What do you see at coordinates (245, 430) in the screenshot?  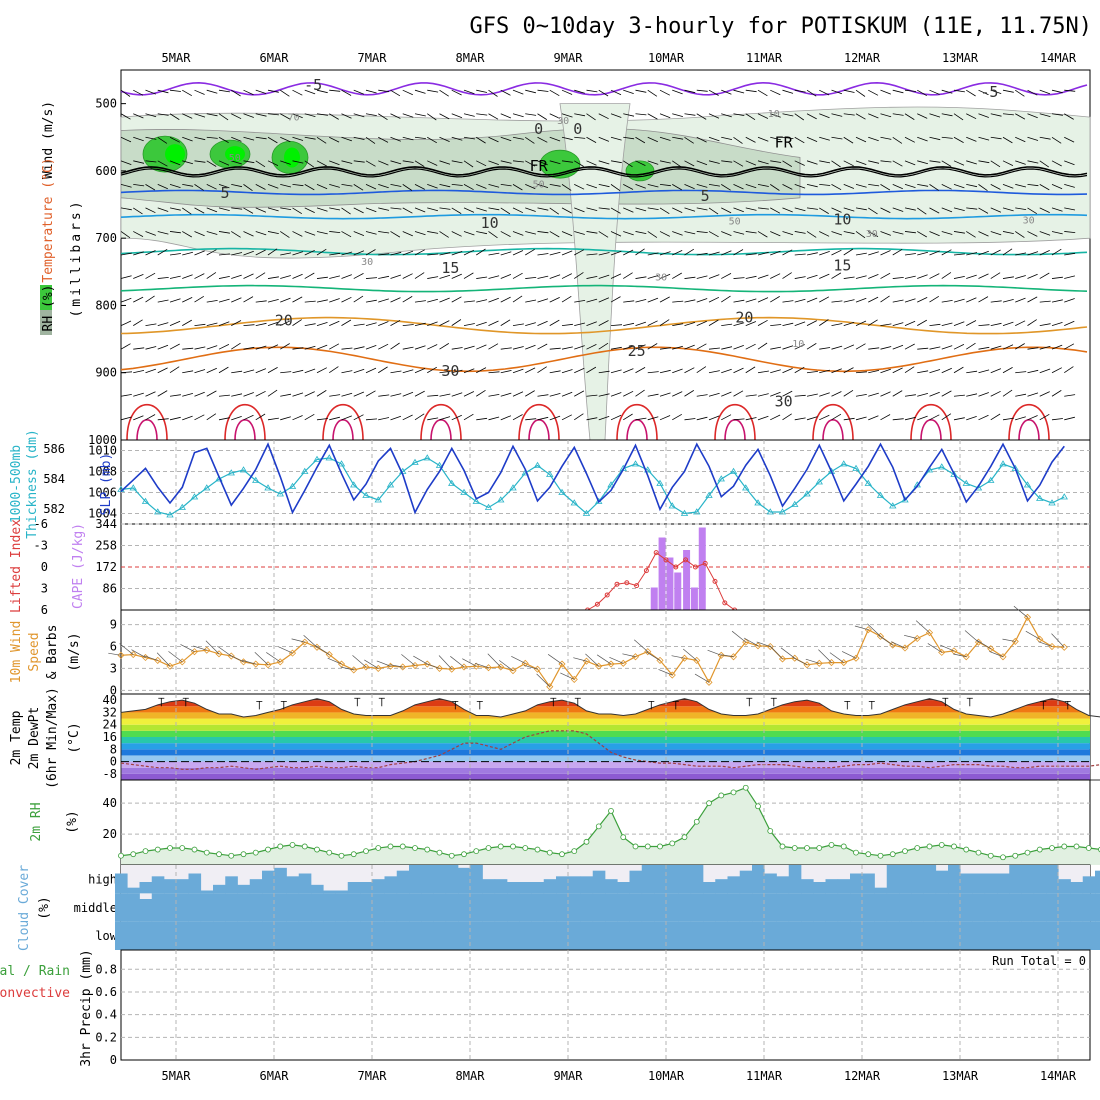 I see `isotherm-40-loop` at bounding box center [245, 430].